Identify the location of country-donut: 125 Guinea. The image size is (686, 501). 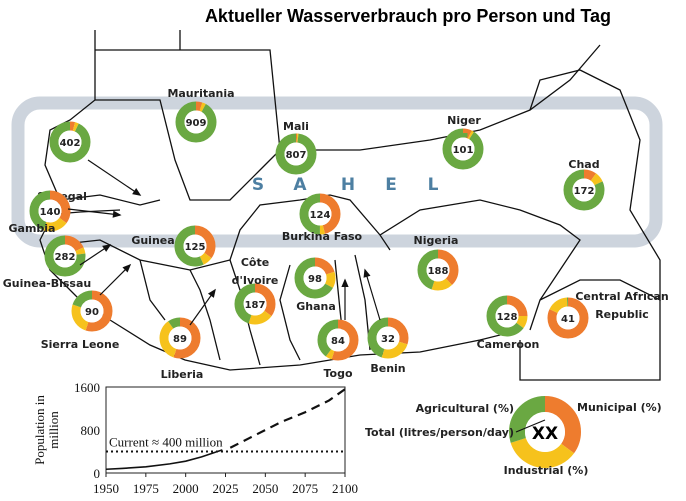
(173, 246).